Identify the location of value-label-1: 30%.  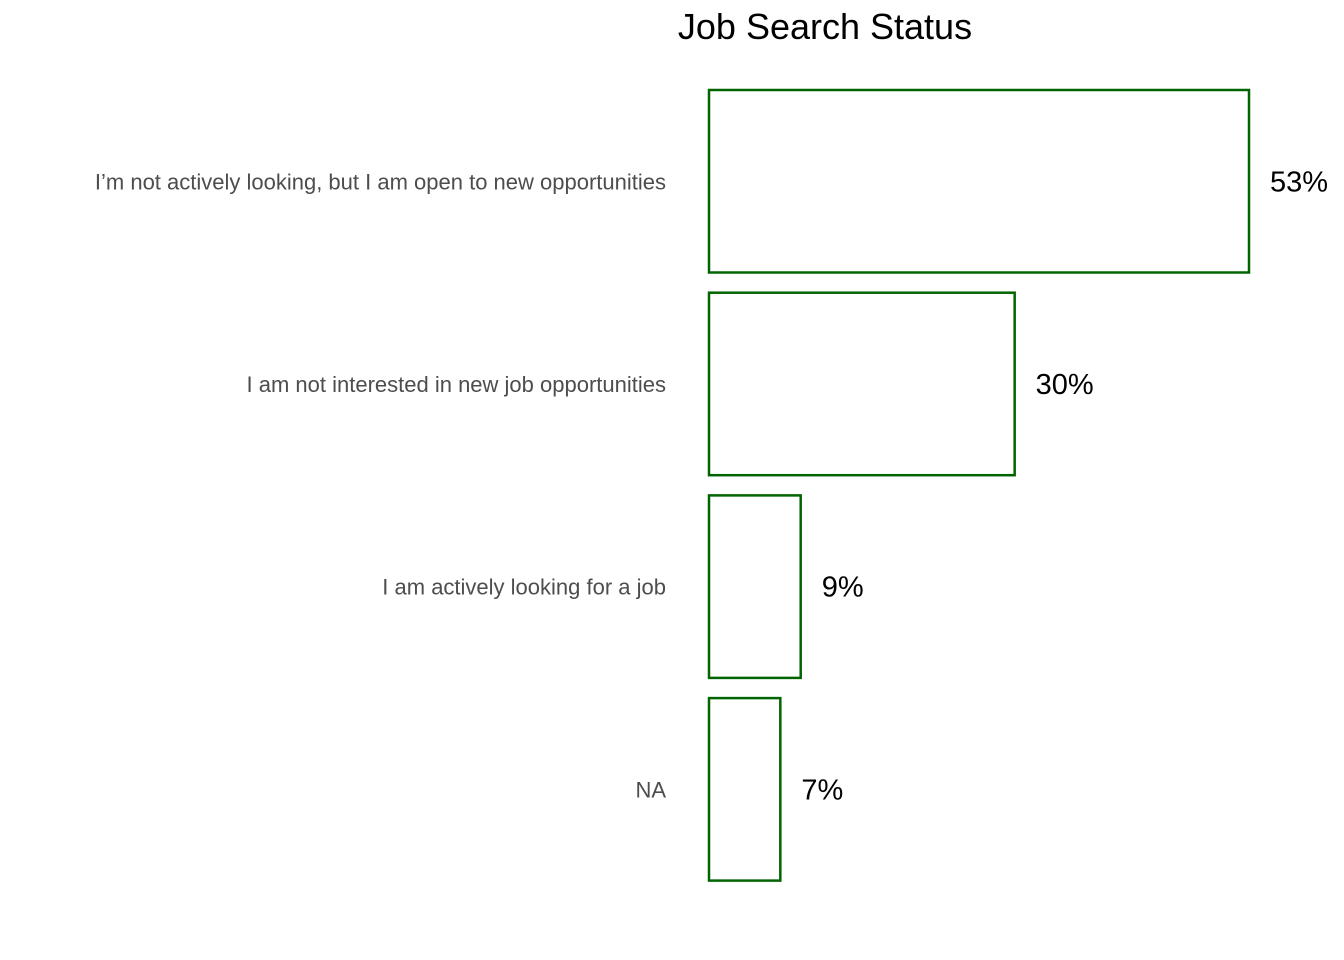
(1065, 385).